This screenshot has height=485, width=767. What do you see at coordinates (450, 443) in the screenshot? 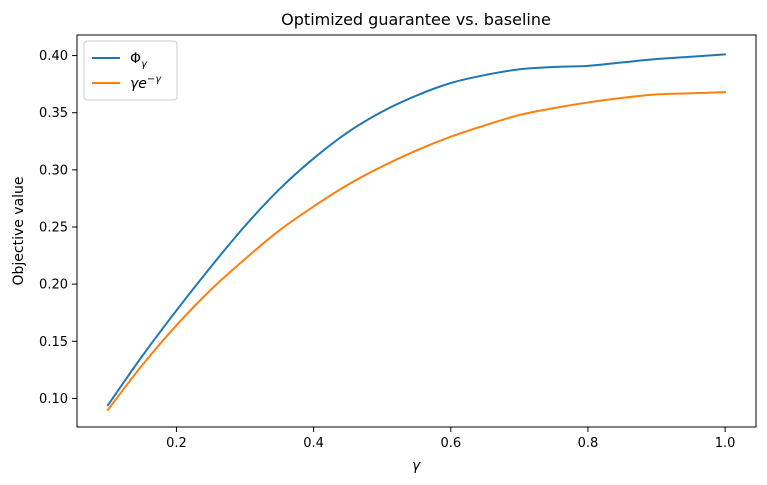
I see `x-tick-label: 0.6` at bounding box center [450, 443].